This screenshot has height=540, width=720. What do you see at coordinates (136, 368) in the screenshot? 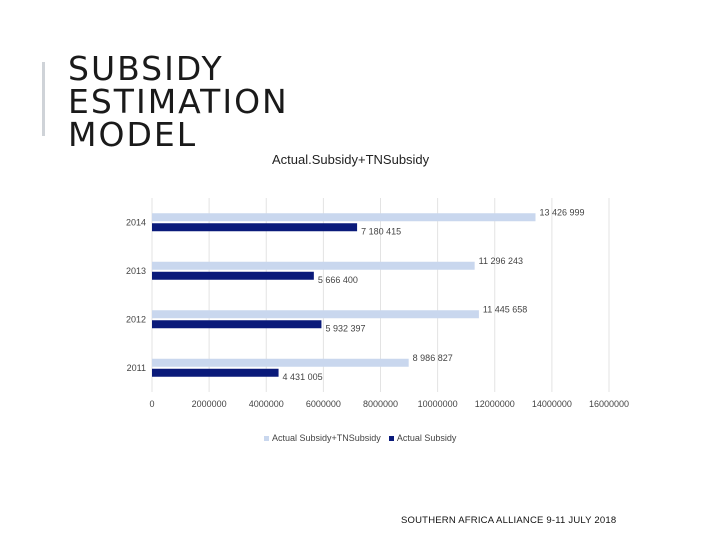
I see `category-label: 2011` at bounding box center [136, 368].